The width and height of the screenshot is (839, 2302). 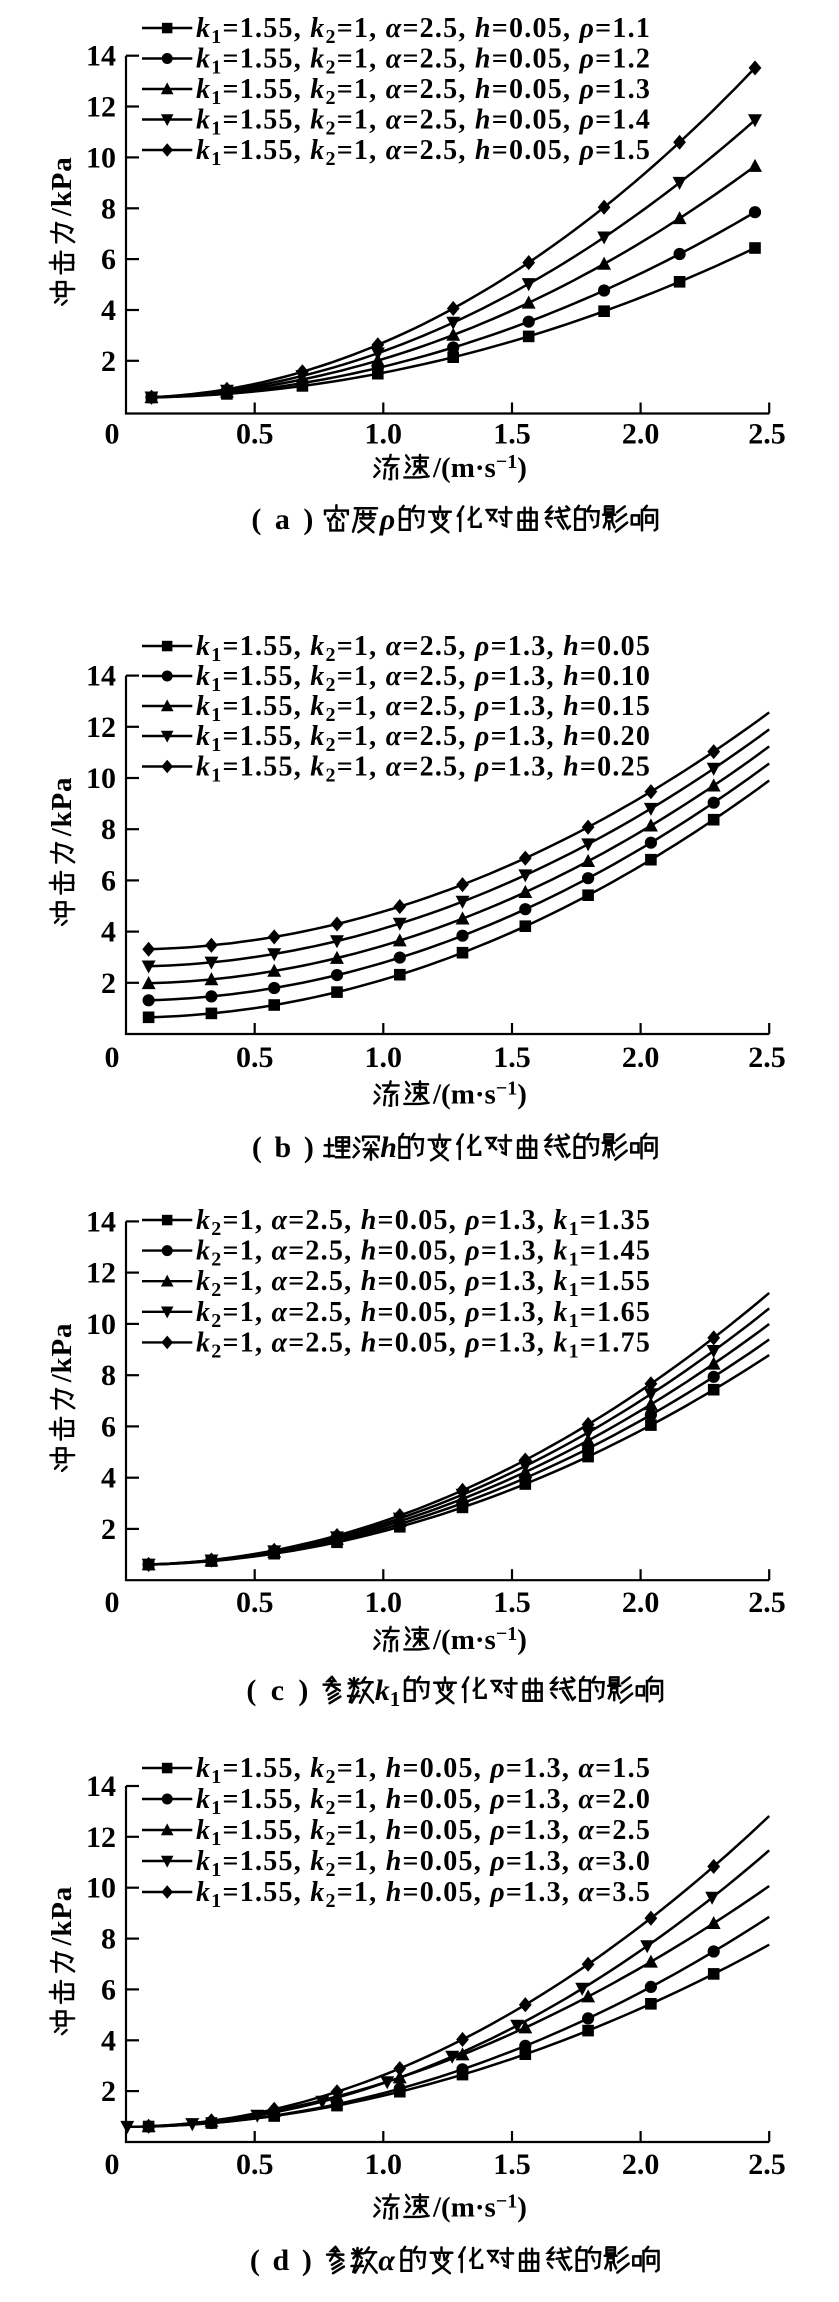 What do you see at coordinates (423, 1283) in the screenshot?
I see `svg-text:k2​=1, α=2.5, h=0.05, ρ=1.3, k: k2​=1, α=2.5, h=0.05, ρ=1.3, k1​=1.55` at bounding box center [423, 1283].